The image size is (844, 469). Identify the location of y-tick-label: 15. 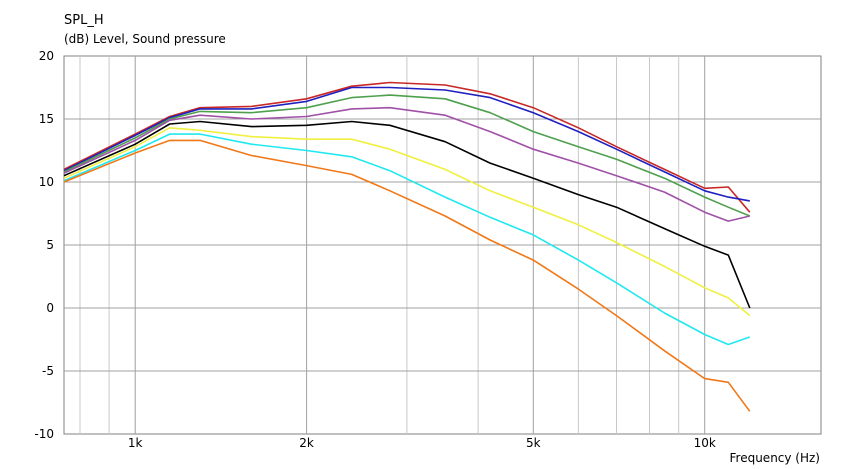
(46, 119).